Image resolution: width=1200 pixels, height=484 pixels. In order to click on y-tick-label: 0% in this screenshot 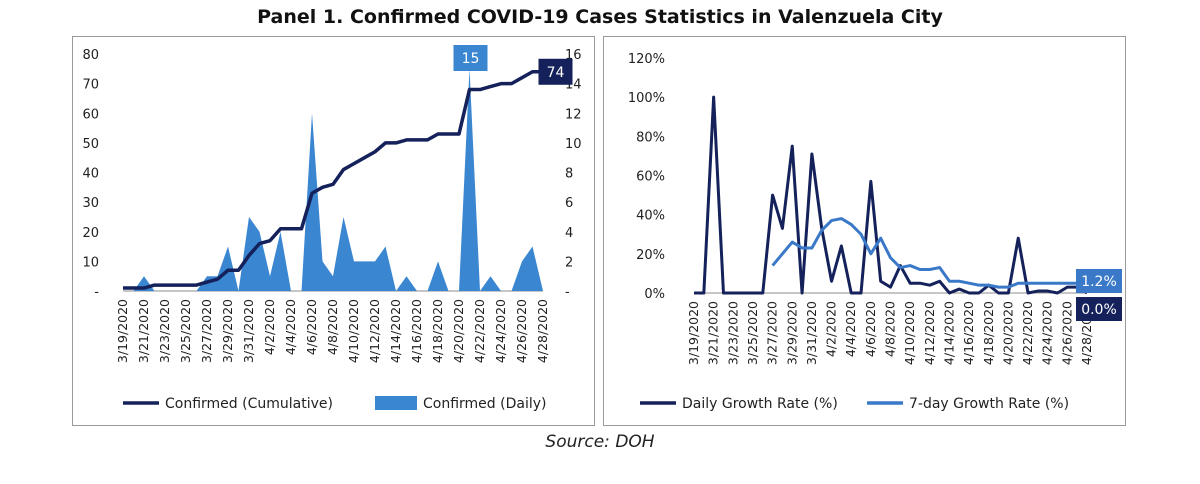, I will do `click(654, 294)`.